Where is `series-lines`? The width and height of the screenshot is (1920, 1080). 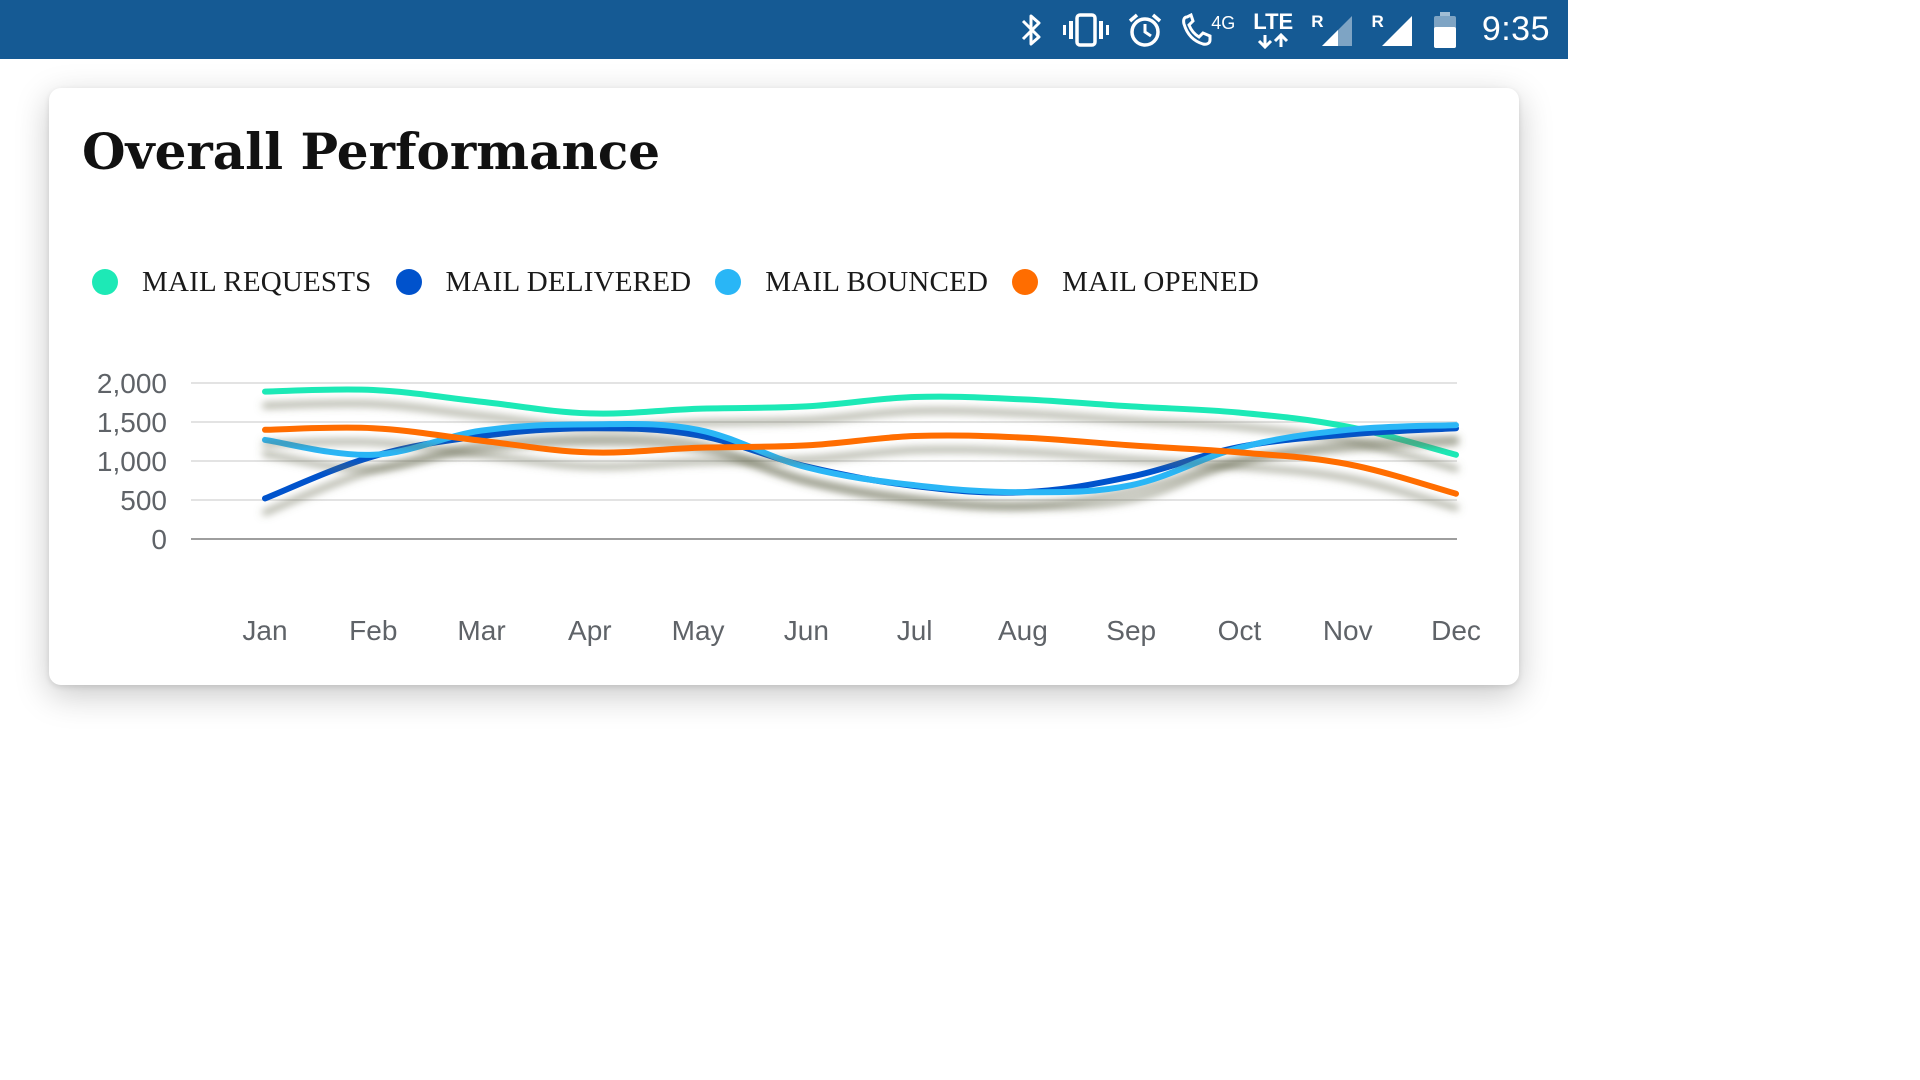
series-lines is located at coordinates (860, 444).